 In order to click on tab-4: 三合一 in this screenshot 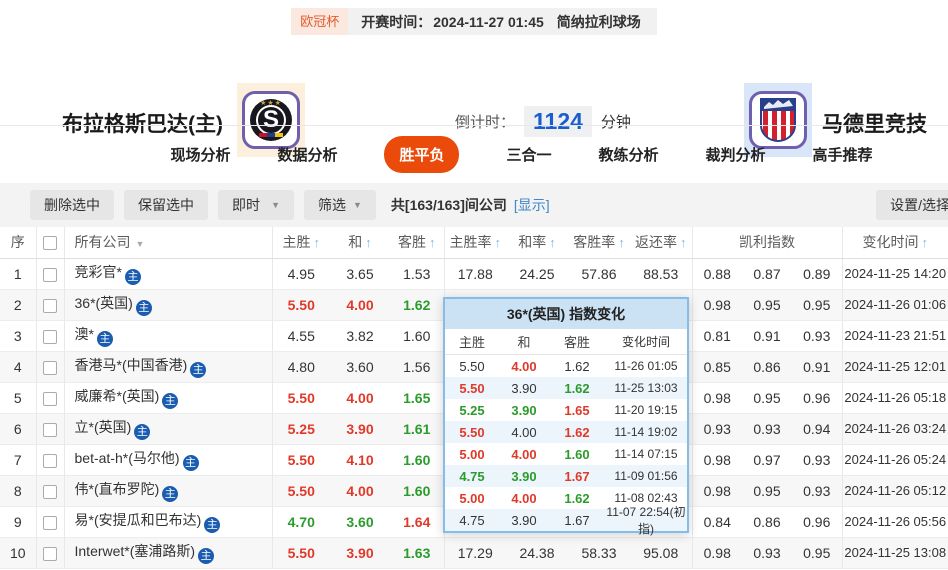, I will do `click(529, 155)`.